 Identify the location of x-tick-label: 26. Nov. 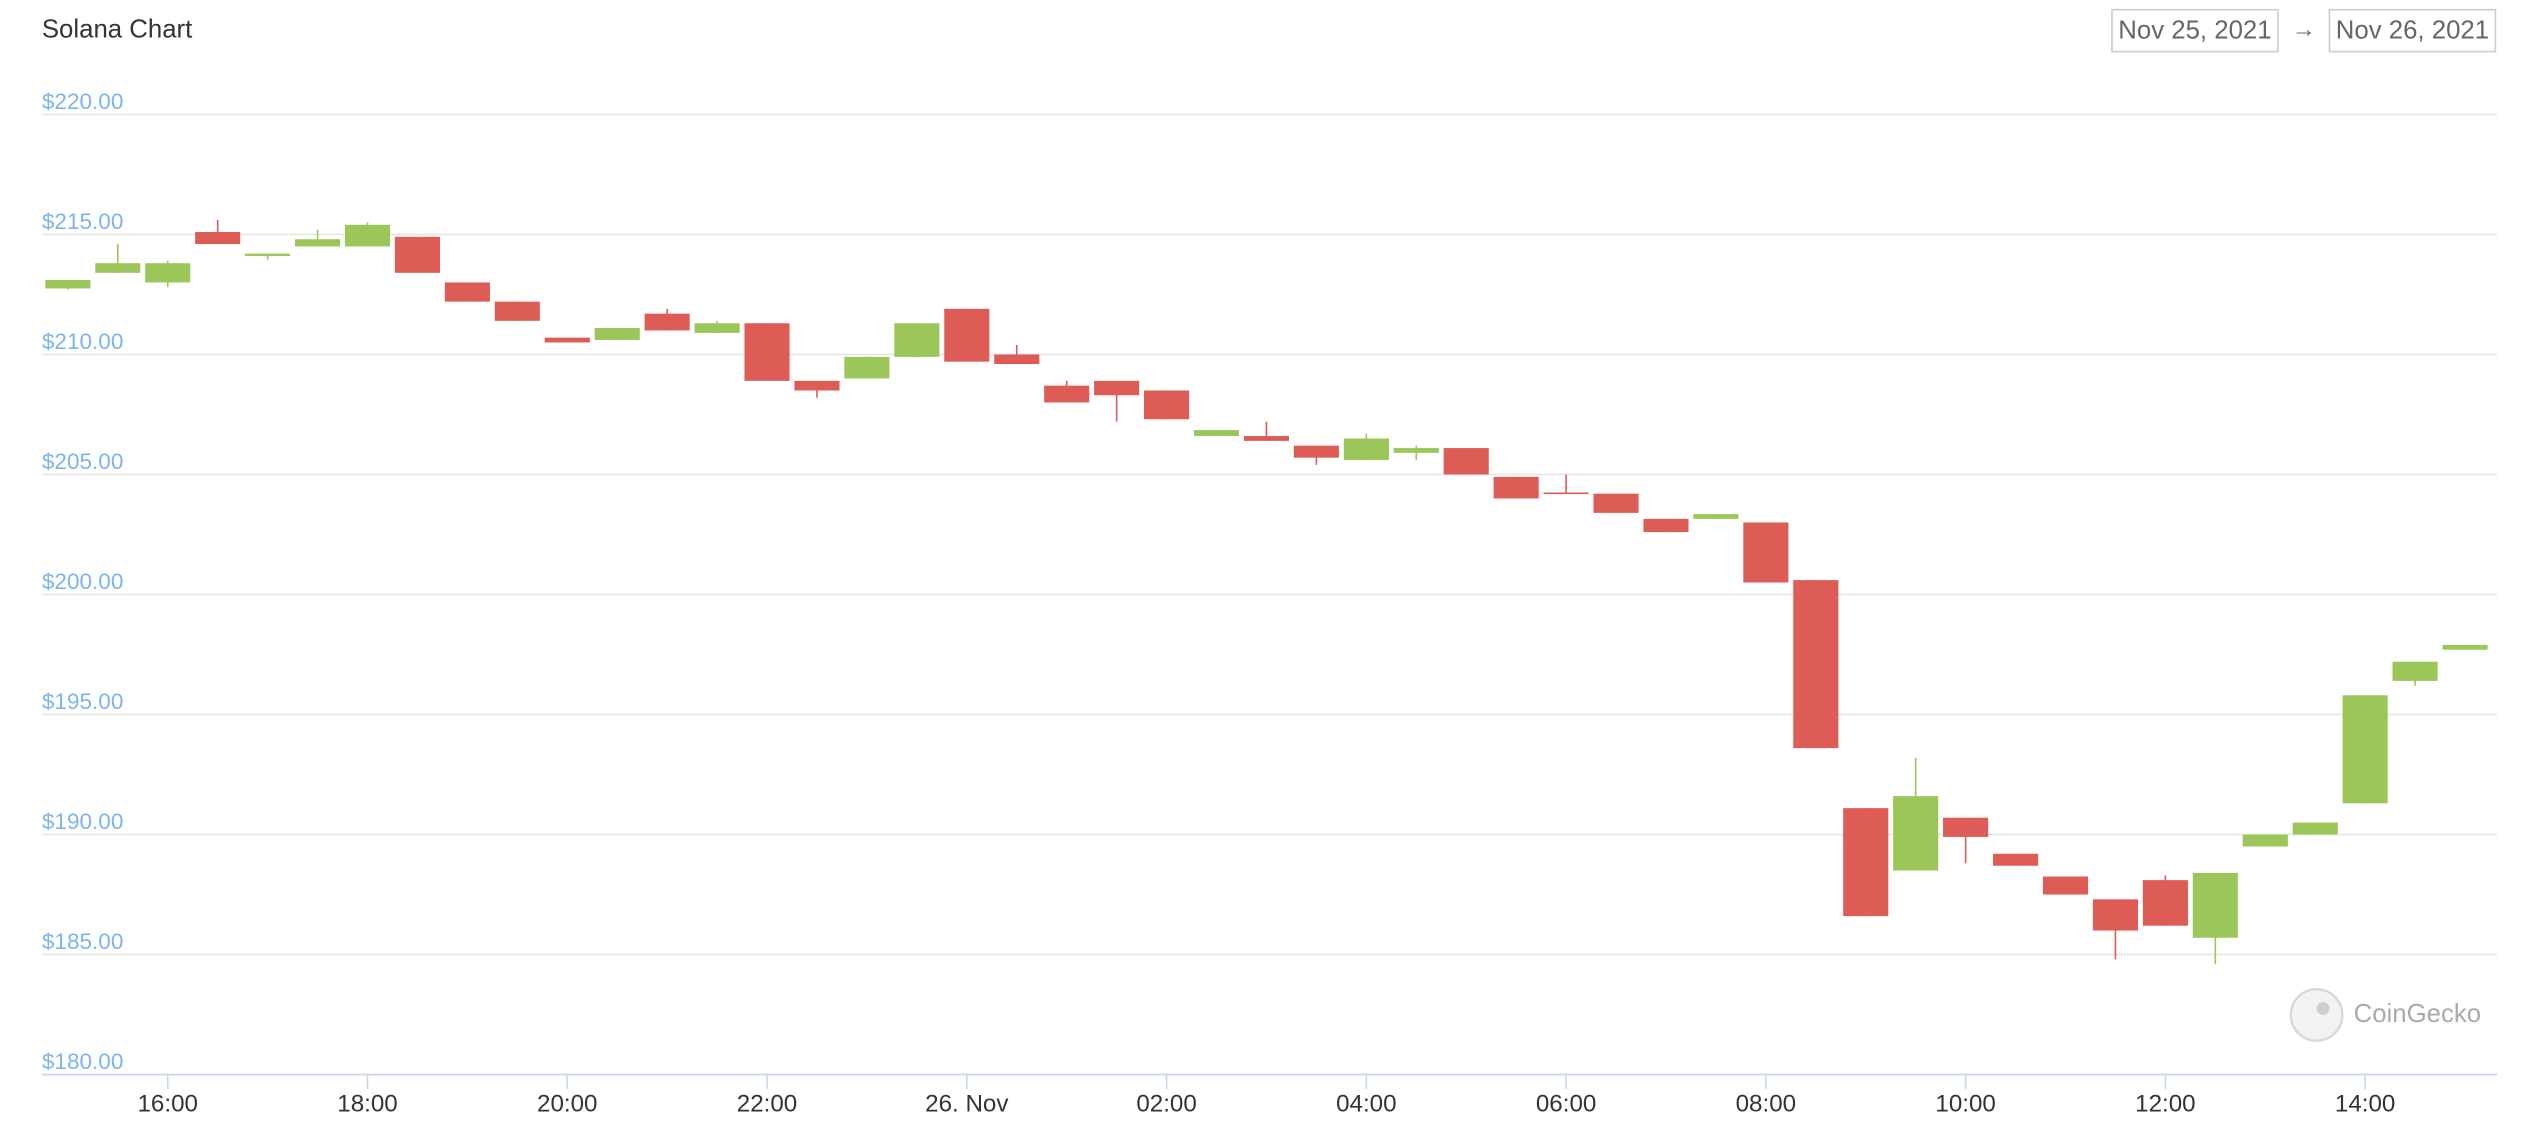
(966, 1104).